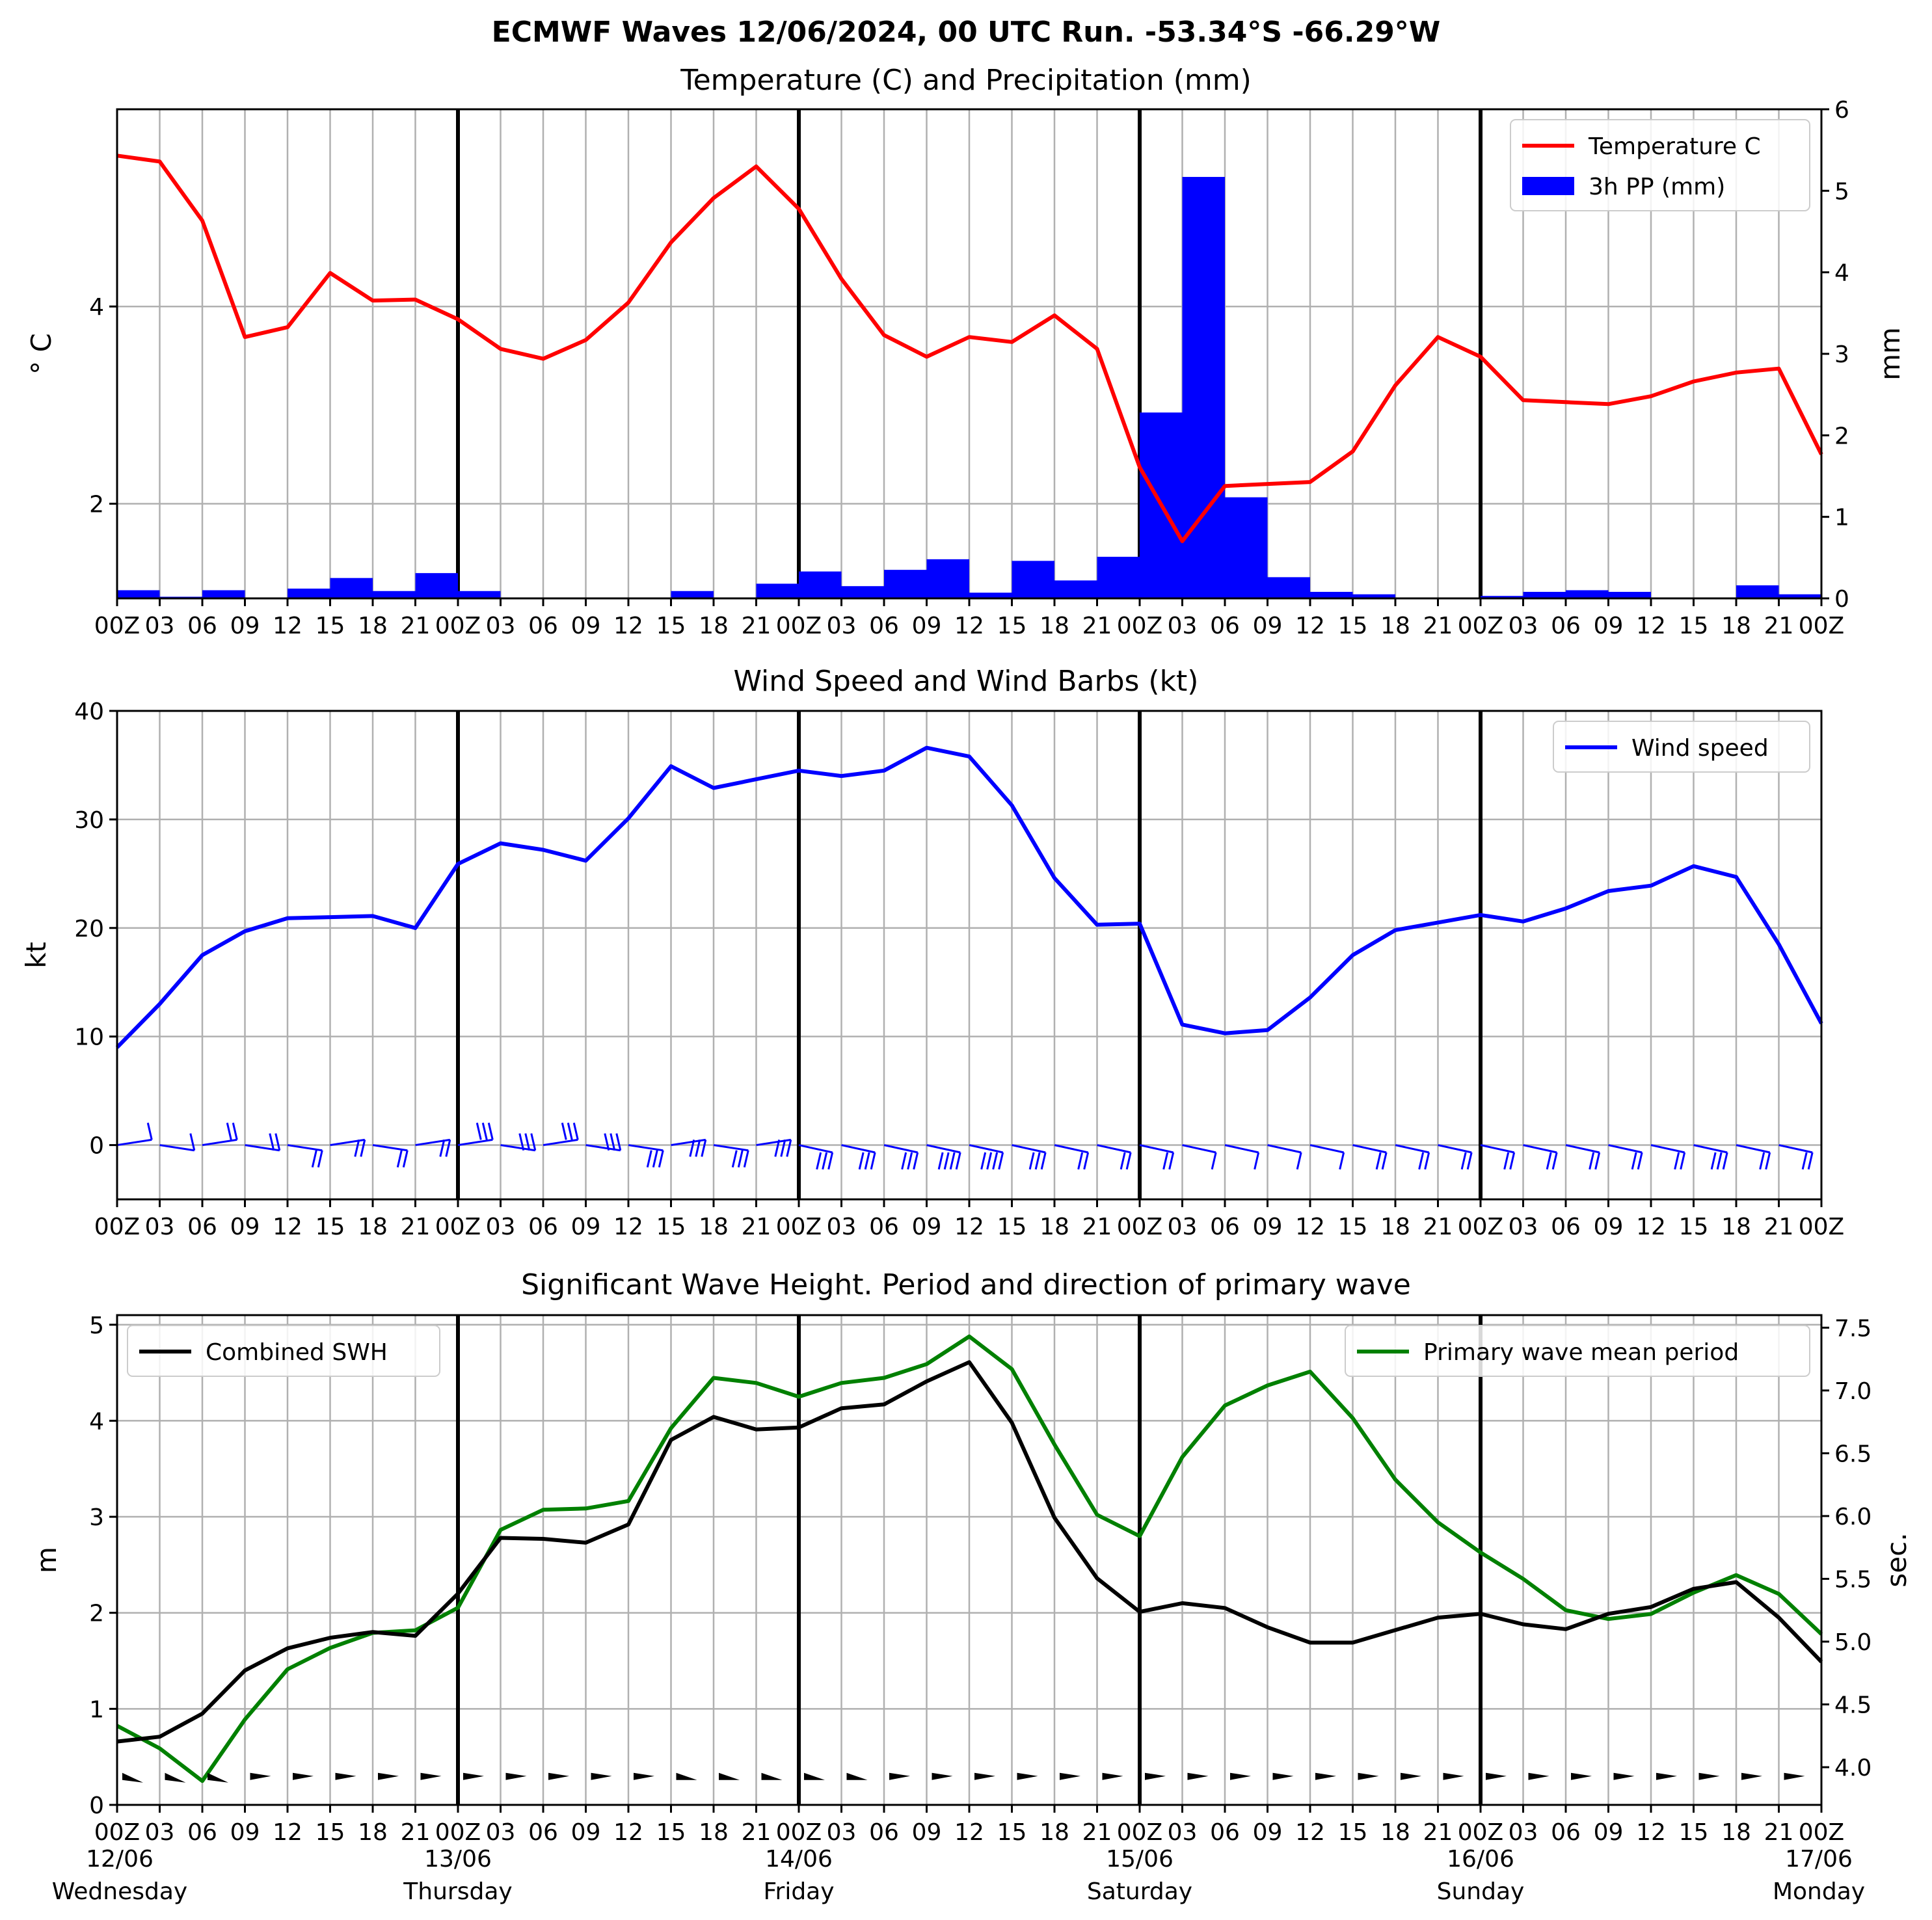 Image resolution: width=1932 pixels, height=1920 pixels. What do you see at coordinates (1853, 1642) in the screenshot?
I see `y2-tick-label: 5.0` at bounding box center [1853, 1642].